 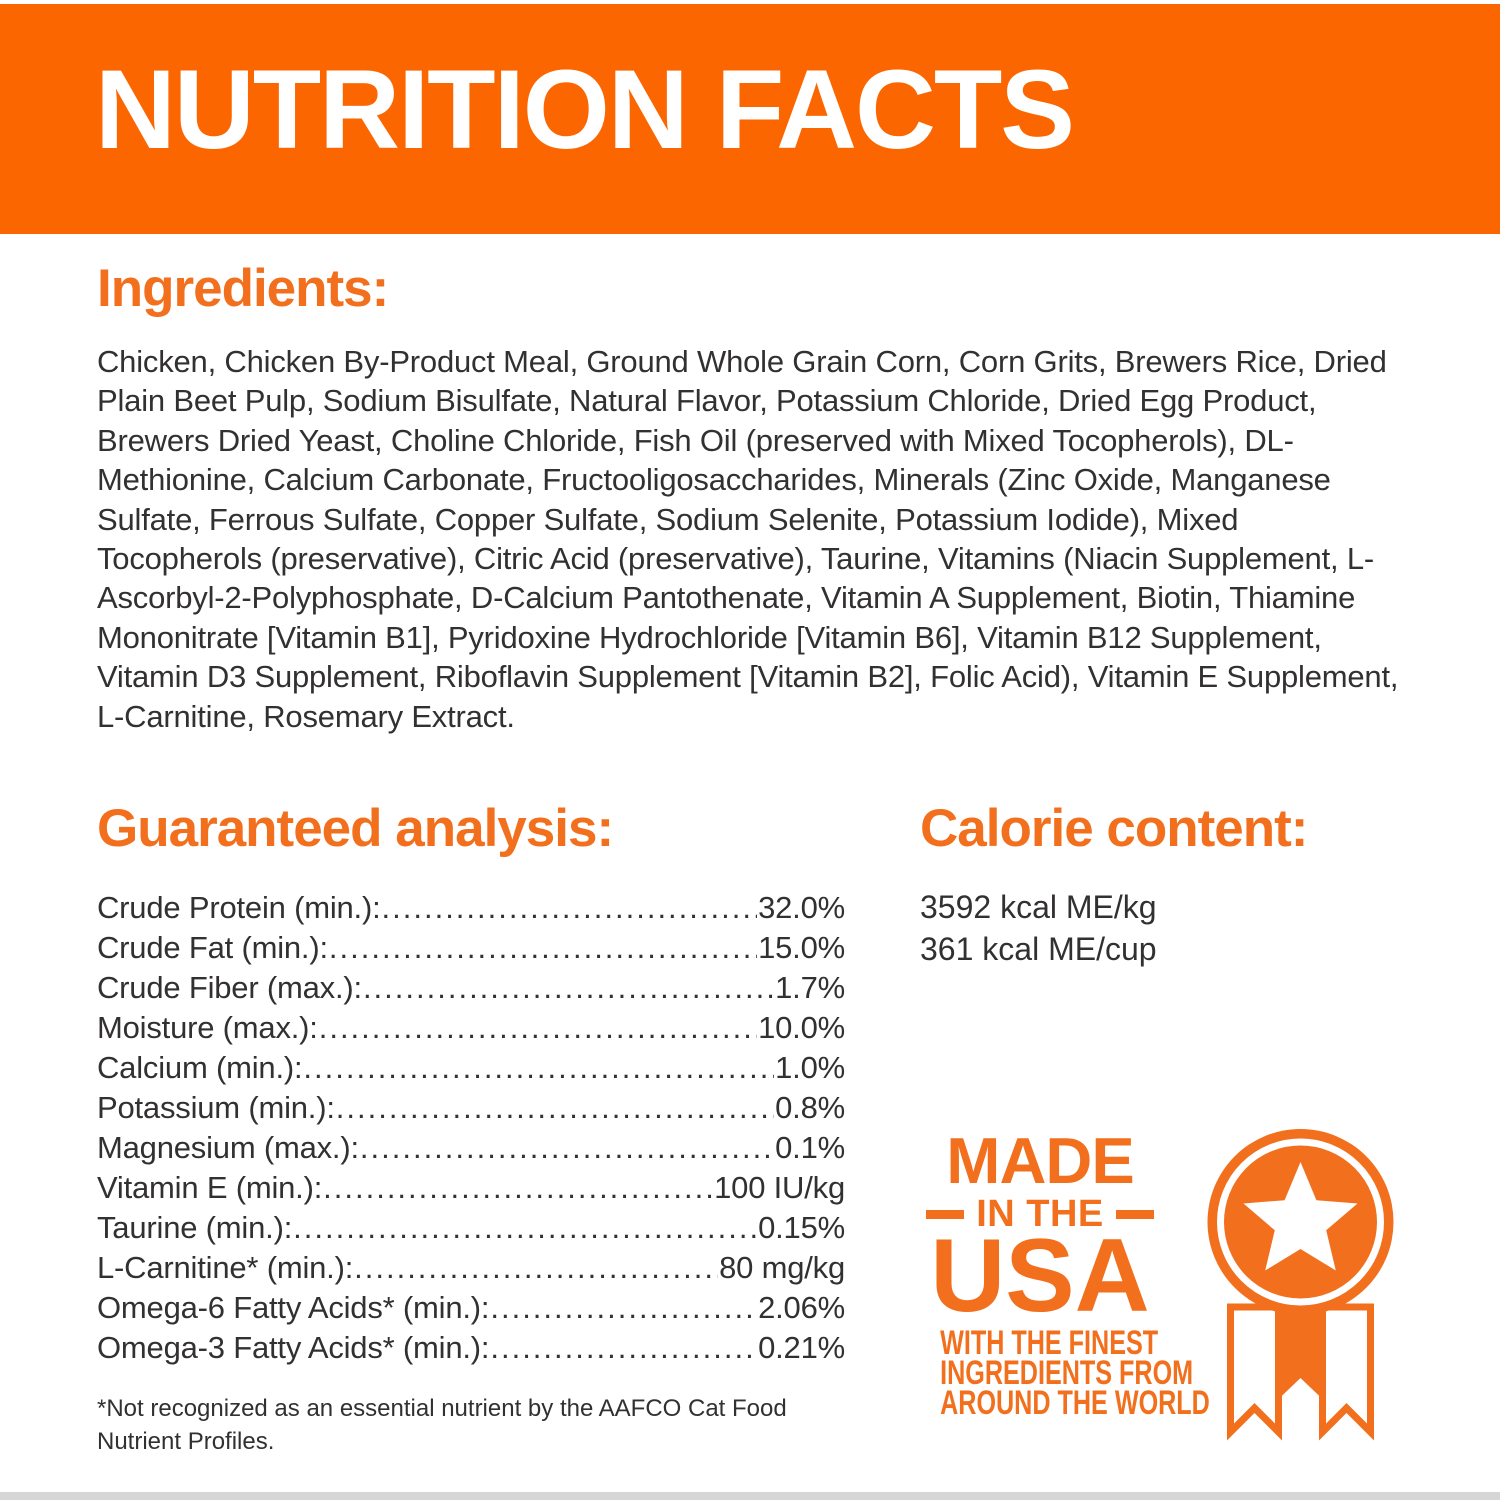 I want to click on analysis-label: Moisture (max.):, so click(x=207, y=1027).